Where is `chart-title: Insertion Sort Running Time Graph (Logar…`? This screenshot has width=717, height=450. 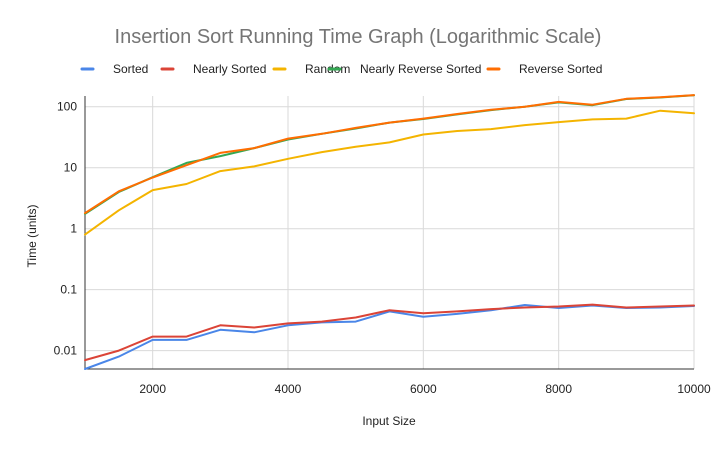 chart-title: Insertion Sort Running Time Graph (Logar… is located at coordinates (358, 37).